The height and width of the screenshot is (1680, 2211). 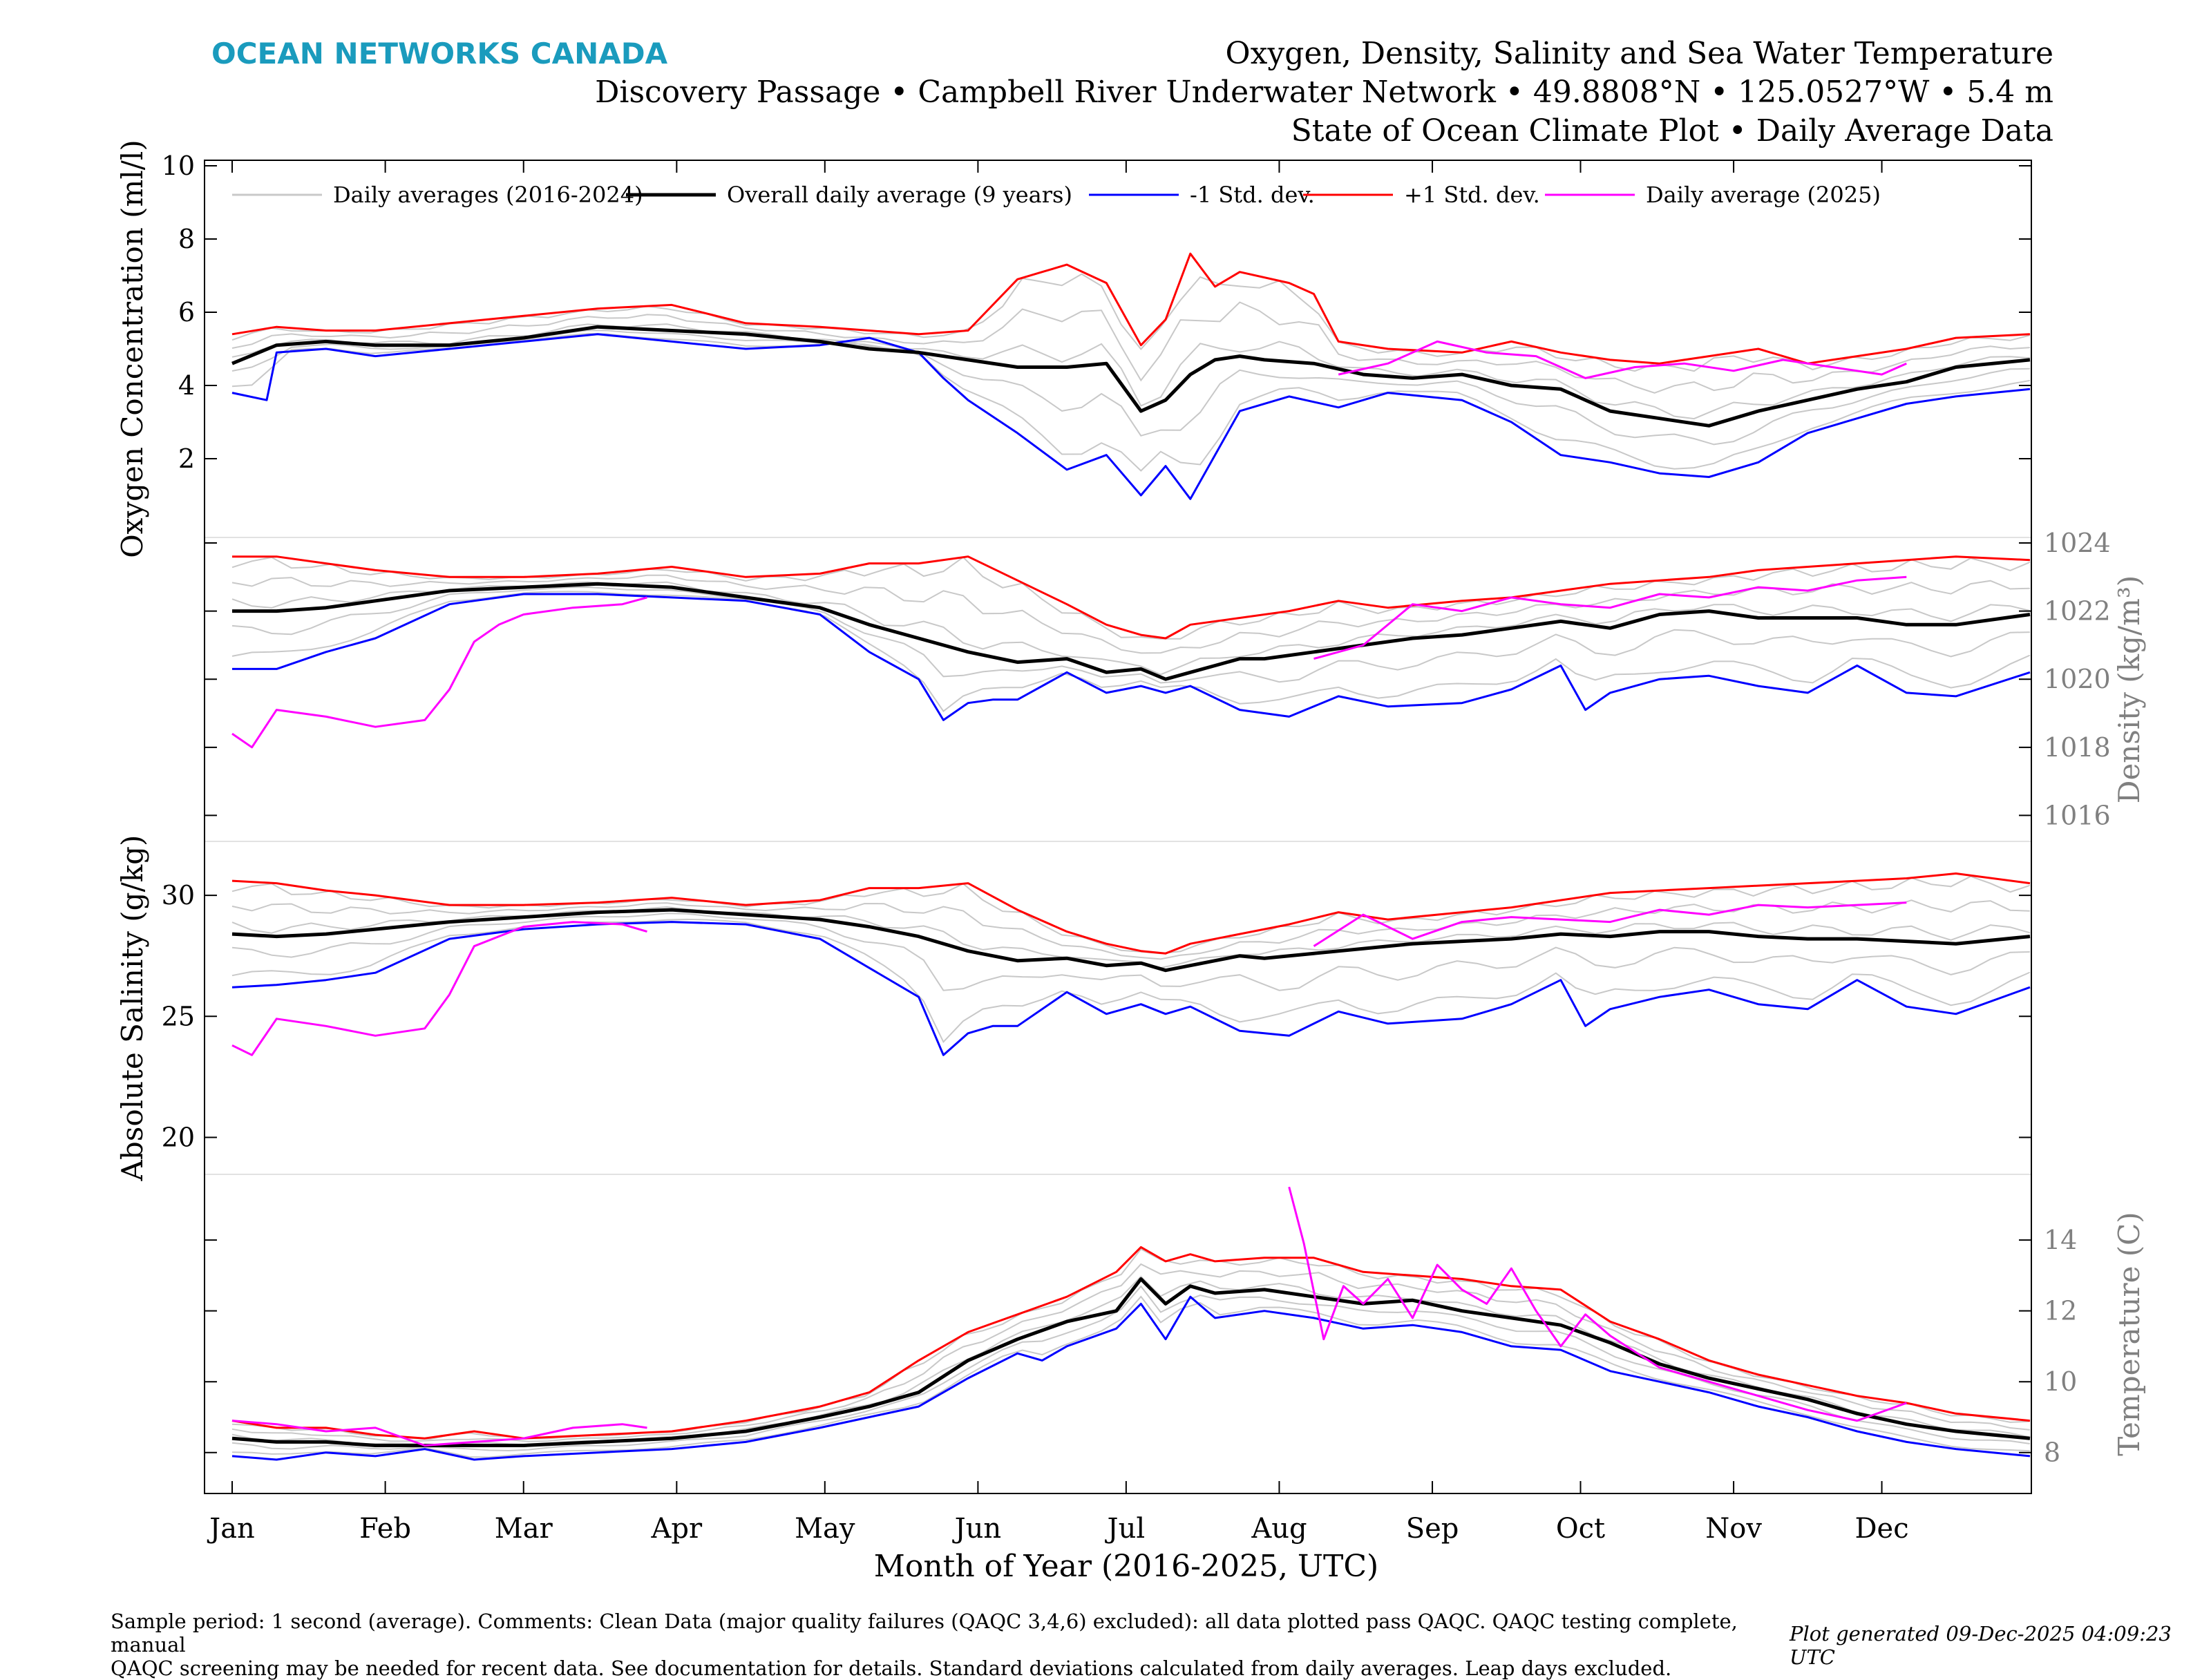 What do you see at coordinates (1125, 1529) in the screenshot?
I see `xtick-label-jul: Jul` at bounding box center [1125, 1529].